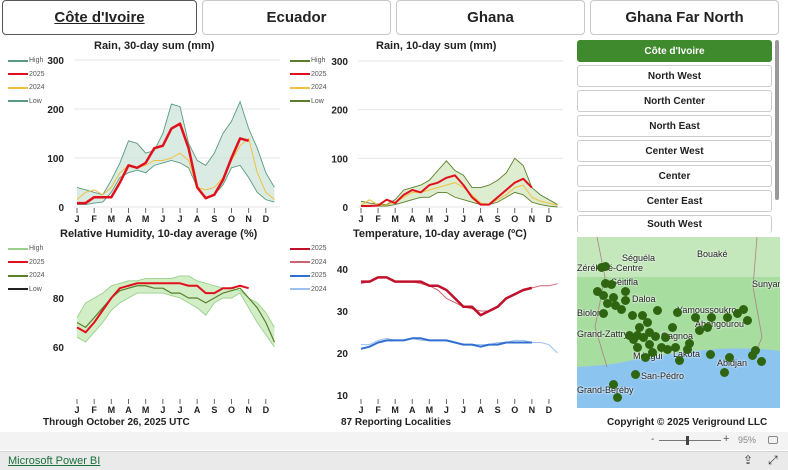 This screenshot has width=788, height=470. I want to click on region-list-scrollbar, so click(777, 120).